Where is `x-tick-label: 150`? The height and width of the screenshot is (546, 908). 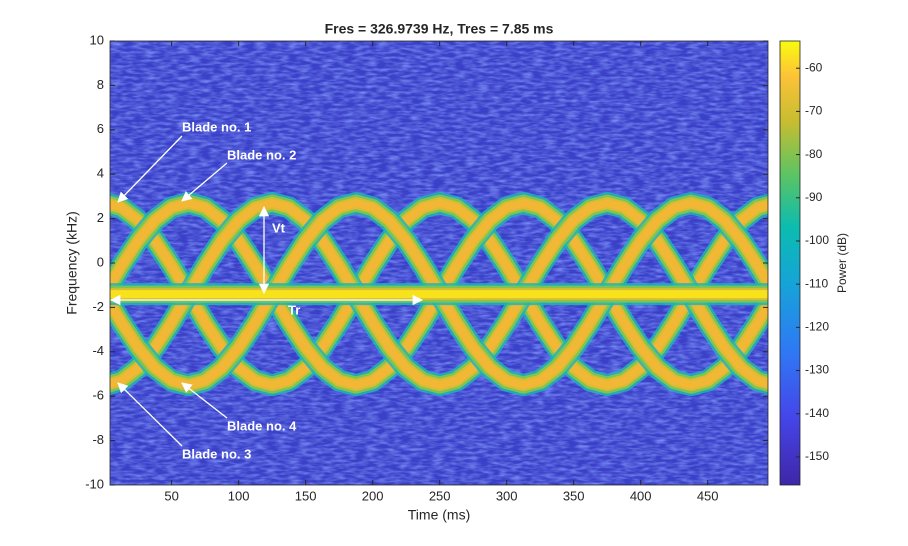
x-tick-label: 150 is located at coordinates (306, 495).